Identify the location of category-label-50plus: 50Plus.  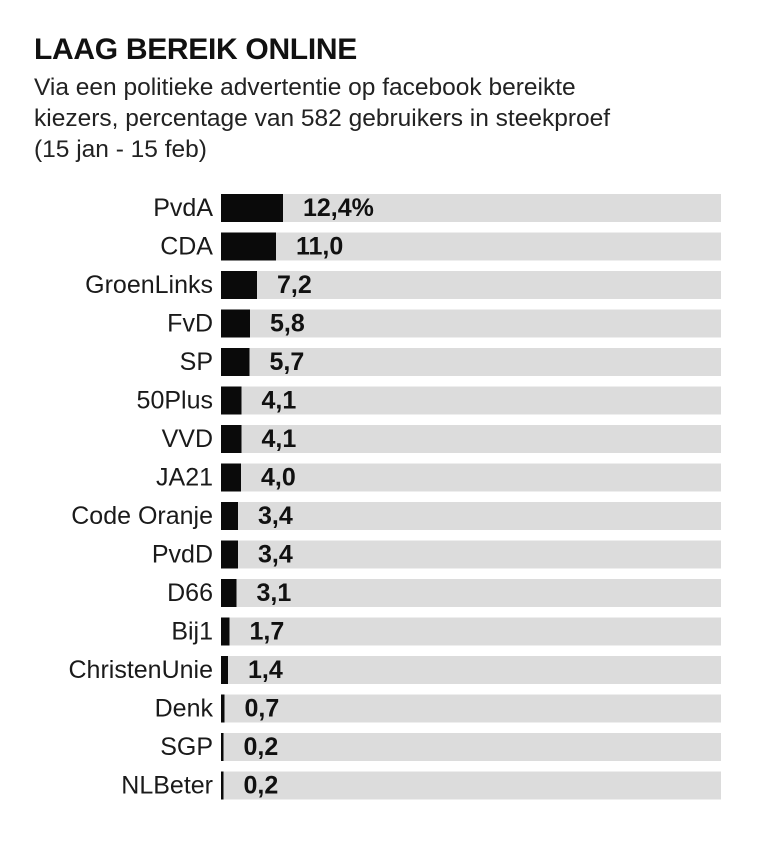
(175, 401).